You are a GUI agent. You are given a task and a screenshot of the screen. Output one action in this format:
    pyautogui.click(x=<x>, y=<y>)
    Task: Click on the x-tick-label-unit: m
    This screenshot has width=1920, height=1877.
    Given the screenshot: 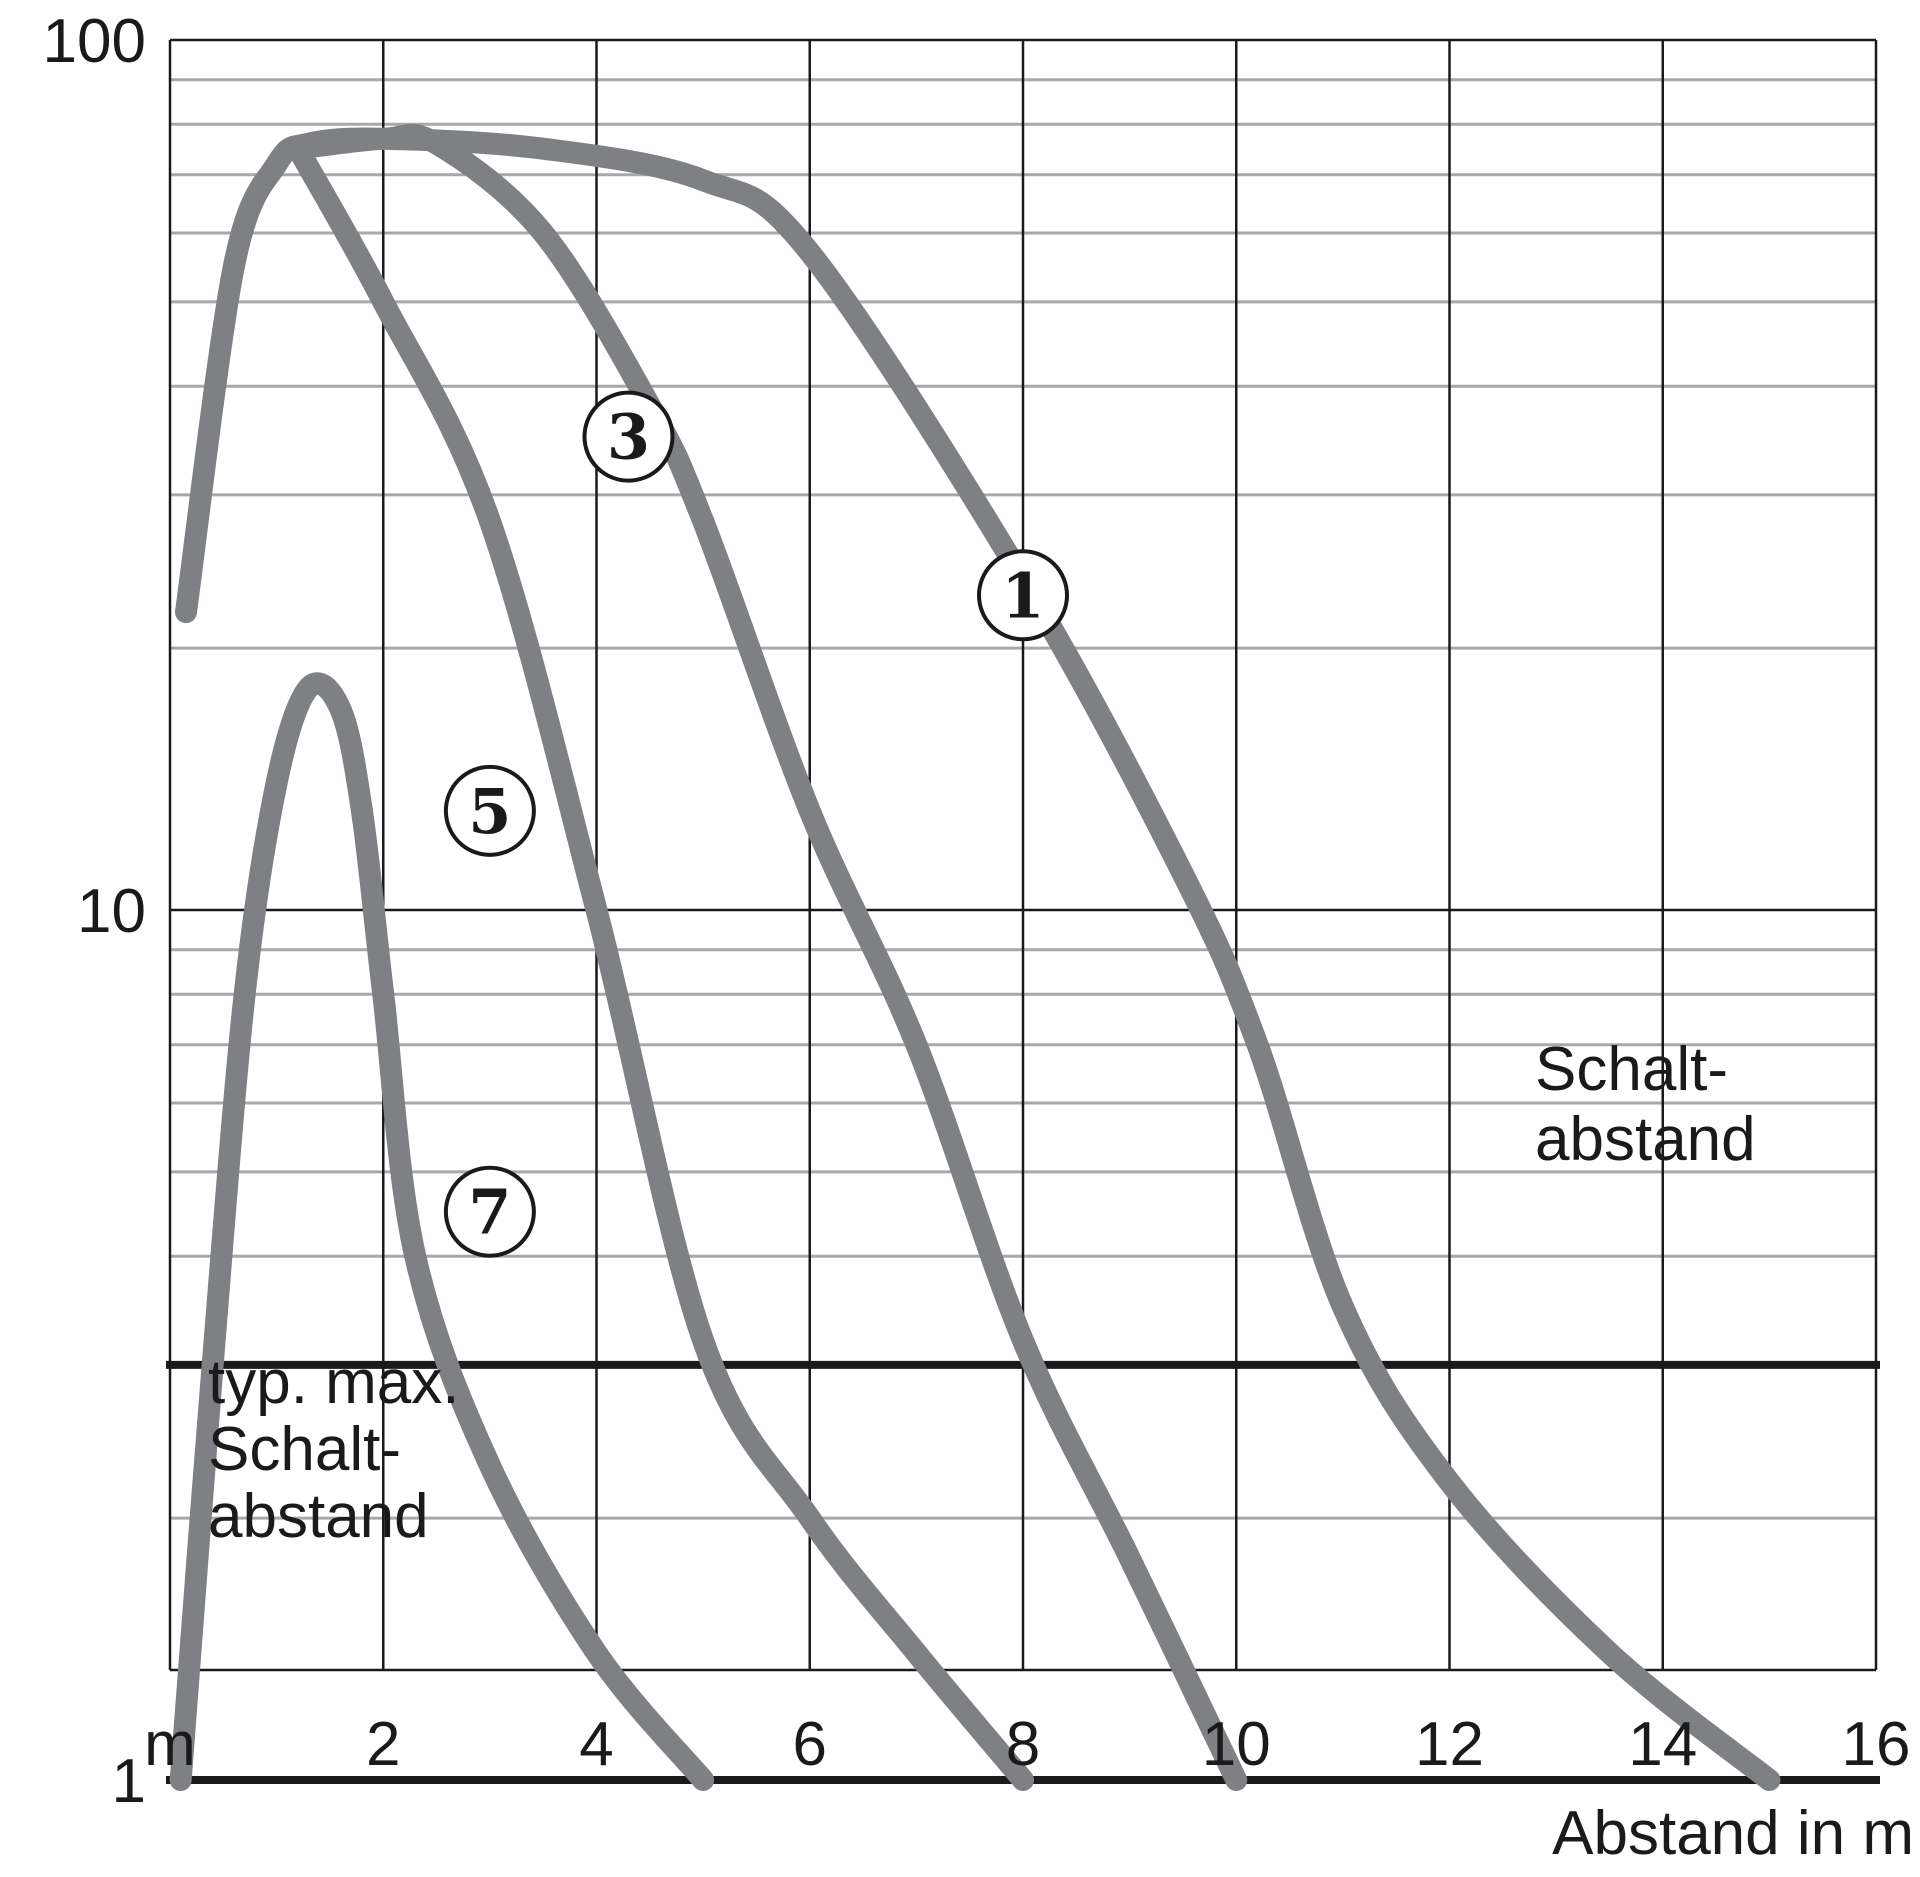 What is the action you would take?
    pyautogui.click(x=170, y=1744)
    